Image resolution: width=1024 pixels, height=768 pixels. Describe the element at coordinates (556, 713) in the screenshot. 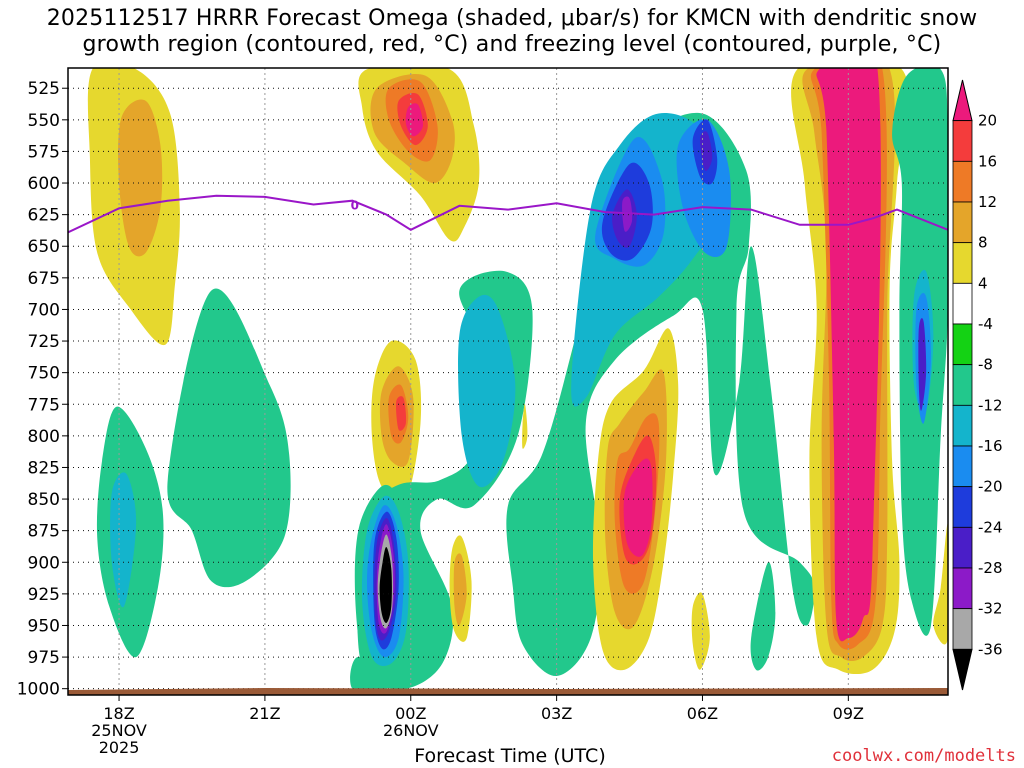

I see `x-tick-label-03Z: 03Z` at that location.